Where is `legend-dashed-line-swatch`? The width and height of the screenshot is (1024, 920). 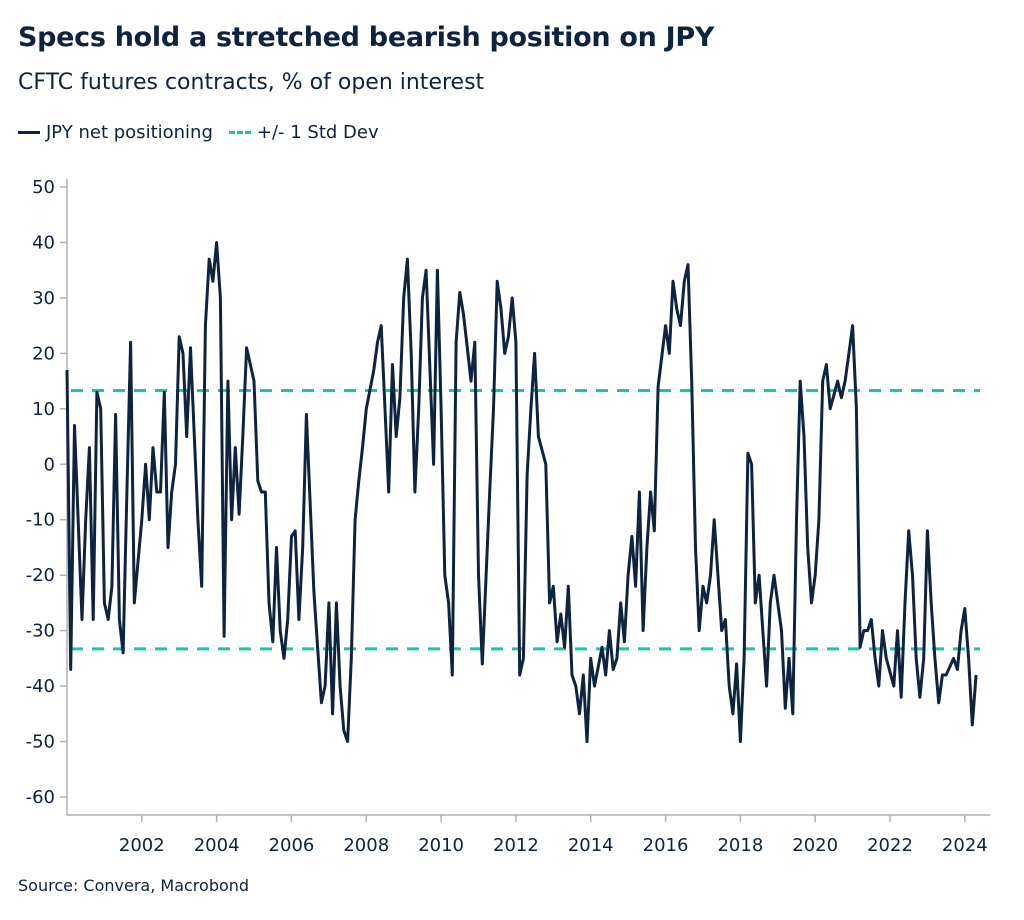 legend-dashed-line-swatch is located at coordinates (239, 132).